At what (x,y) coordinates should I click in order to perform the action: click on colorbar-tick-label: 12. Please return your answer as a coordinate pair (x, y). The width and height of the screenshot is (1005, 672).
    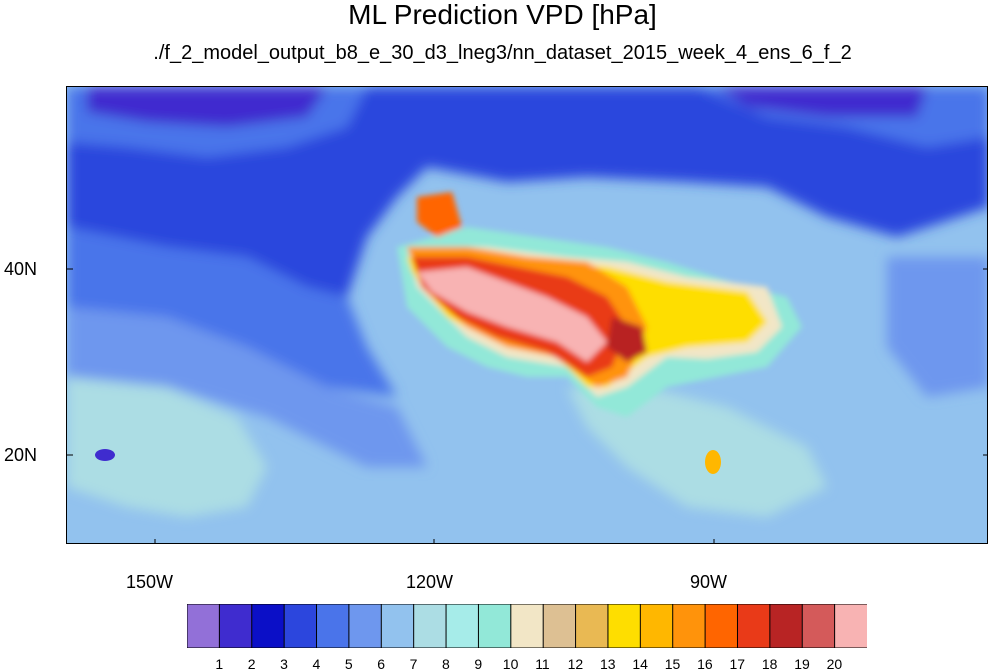
    Looking at the image, I should click on (575, 664).